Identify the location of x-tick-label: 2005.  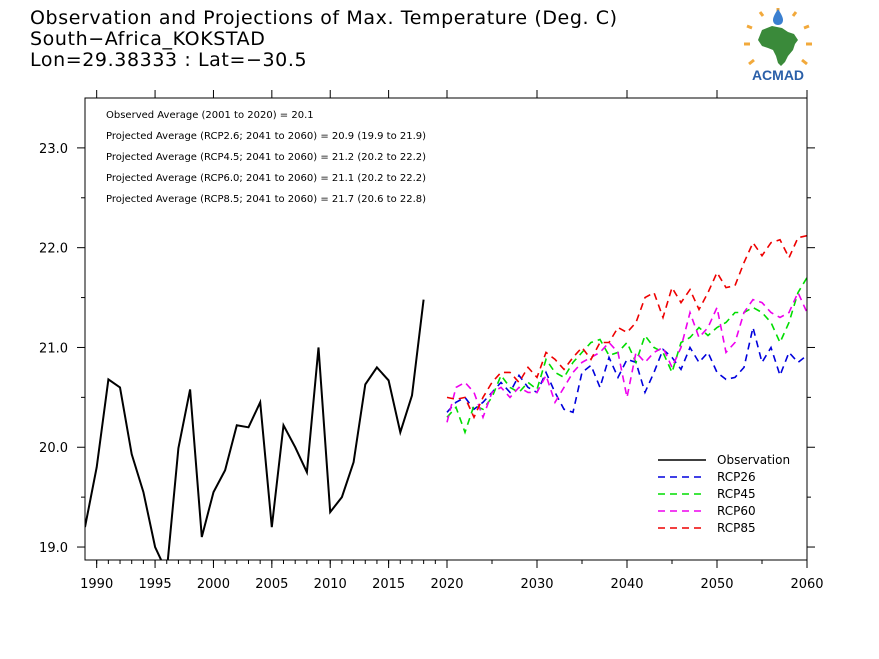
(271, 584).